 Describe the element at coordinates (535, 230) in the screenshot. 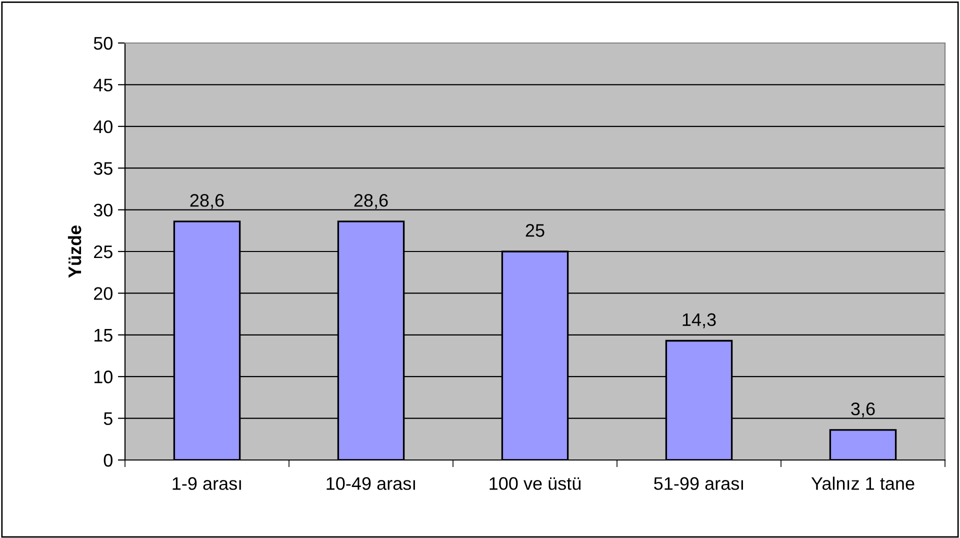

I see `data-label: 25` at that location.